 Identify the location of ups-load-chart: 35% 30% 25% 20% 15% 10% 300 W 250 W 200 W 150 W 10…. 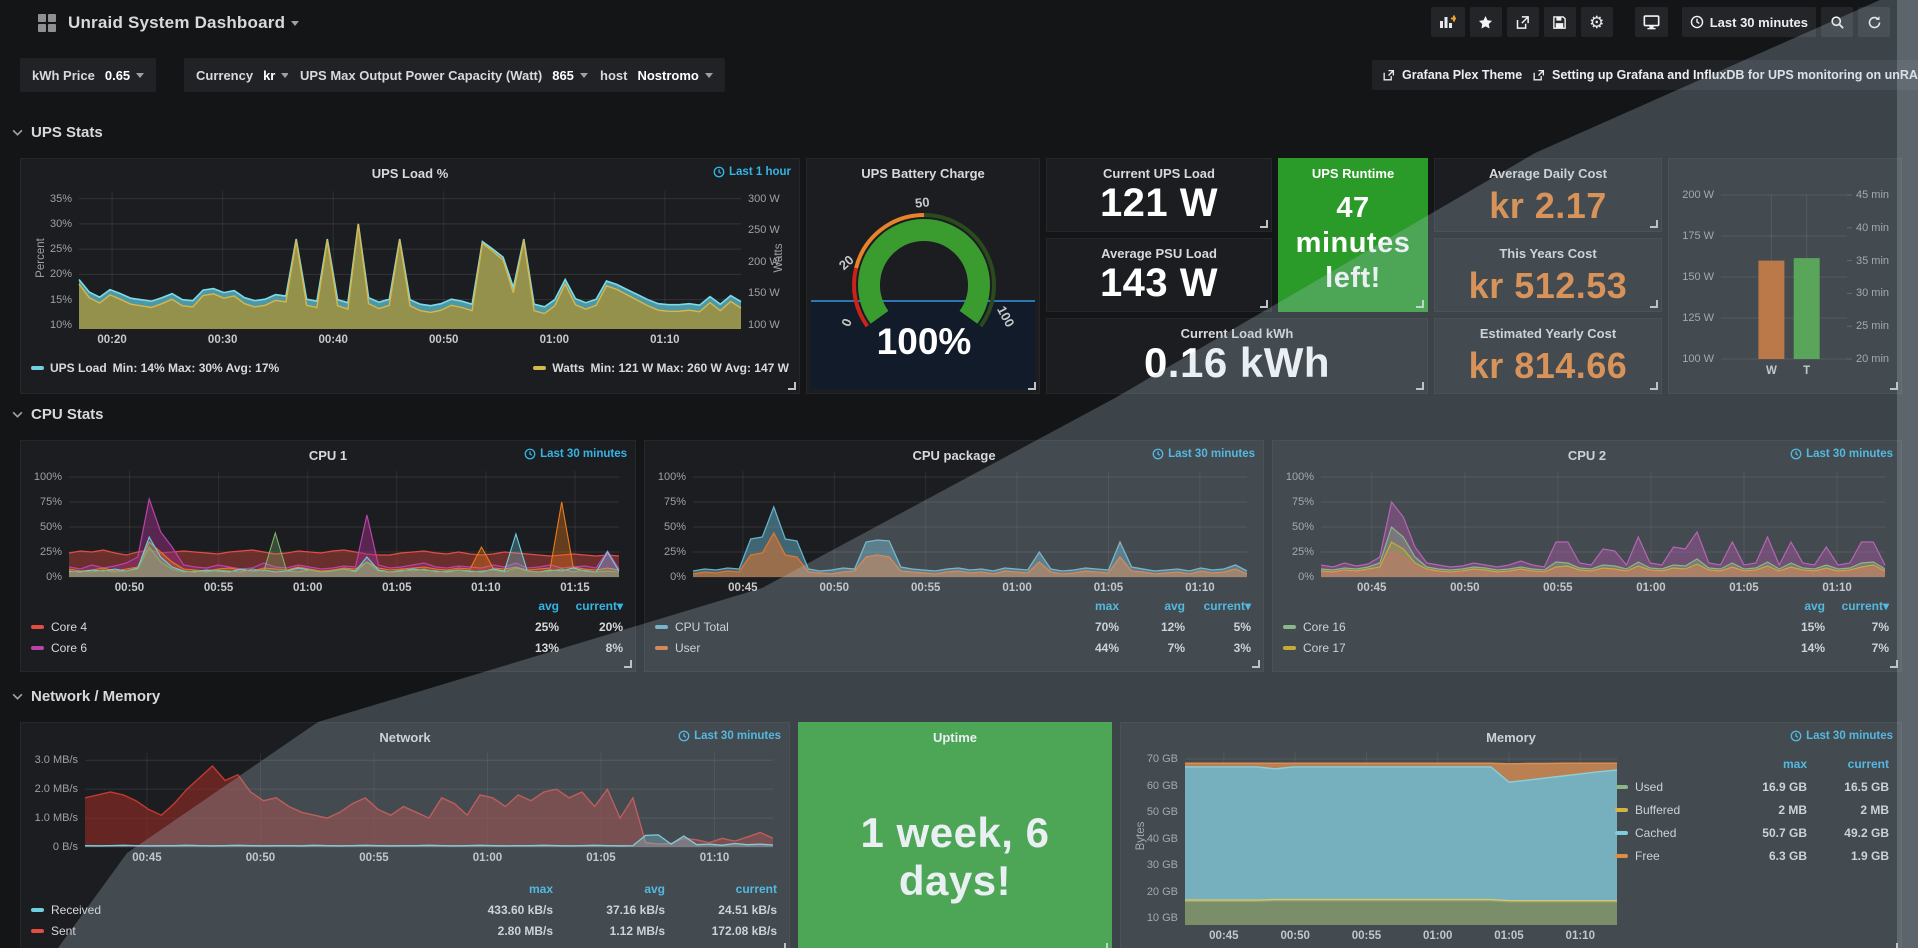
(410, 268).